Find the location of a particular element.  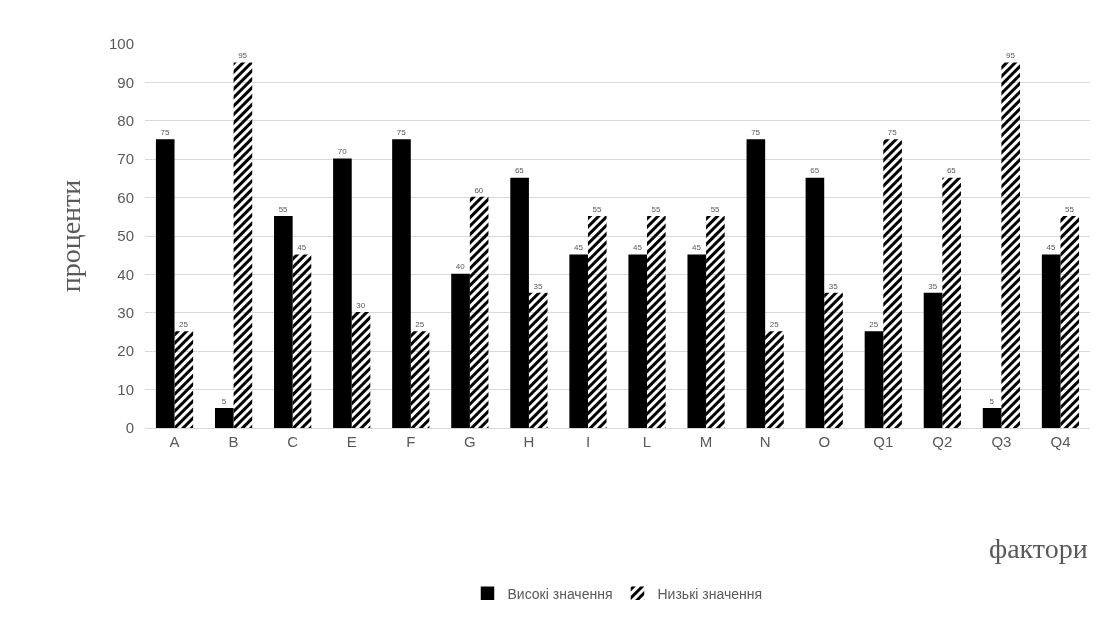

x-tick-label: M is located at coordinates (706, 441).